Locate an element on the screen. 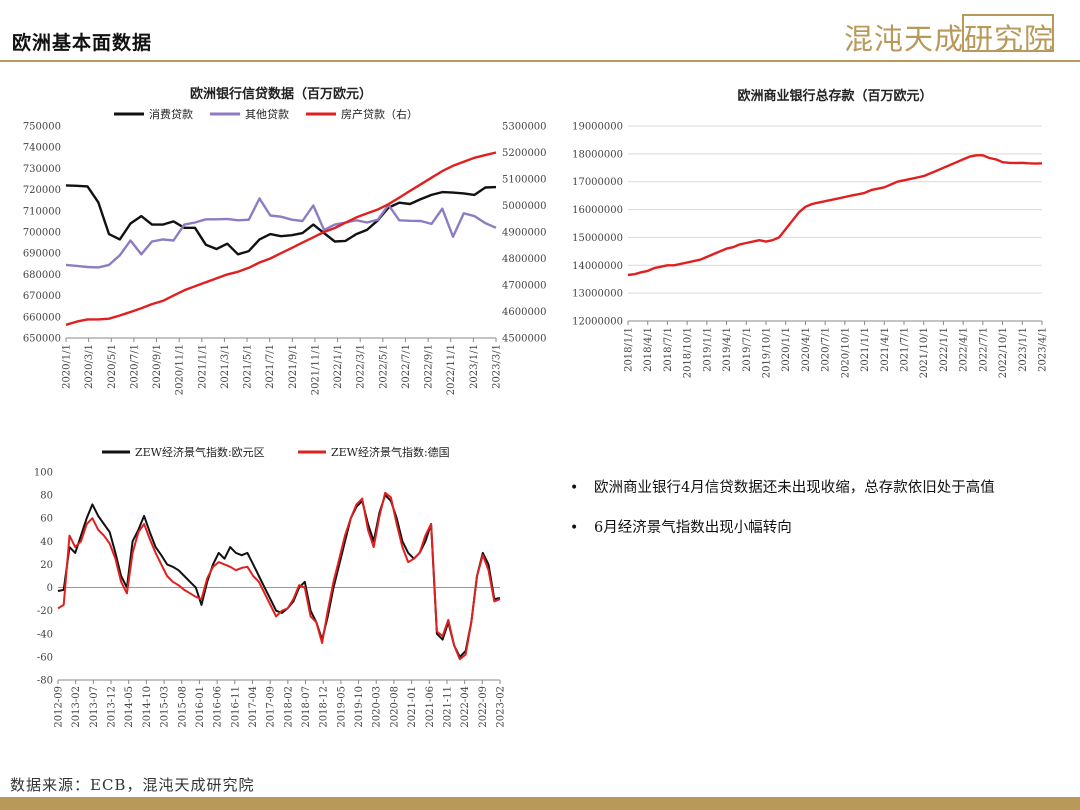  source-note: 数据来源：ECB，混沌天成研究院 is located at coordinates (132, 785).